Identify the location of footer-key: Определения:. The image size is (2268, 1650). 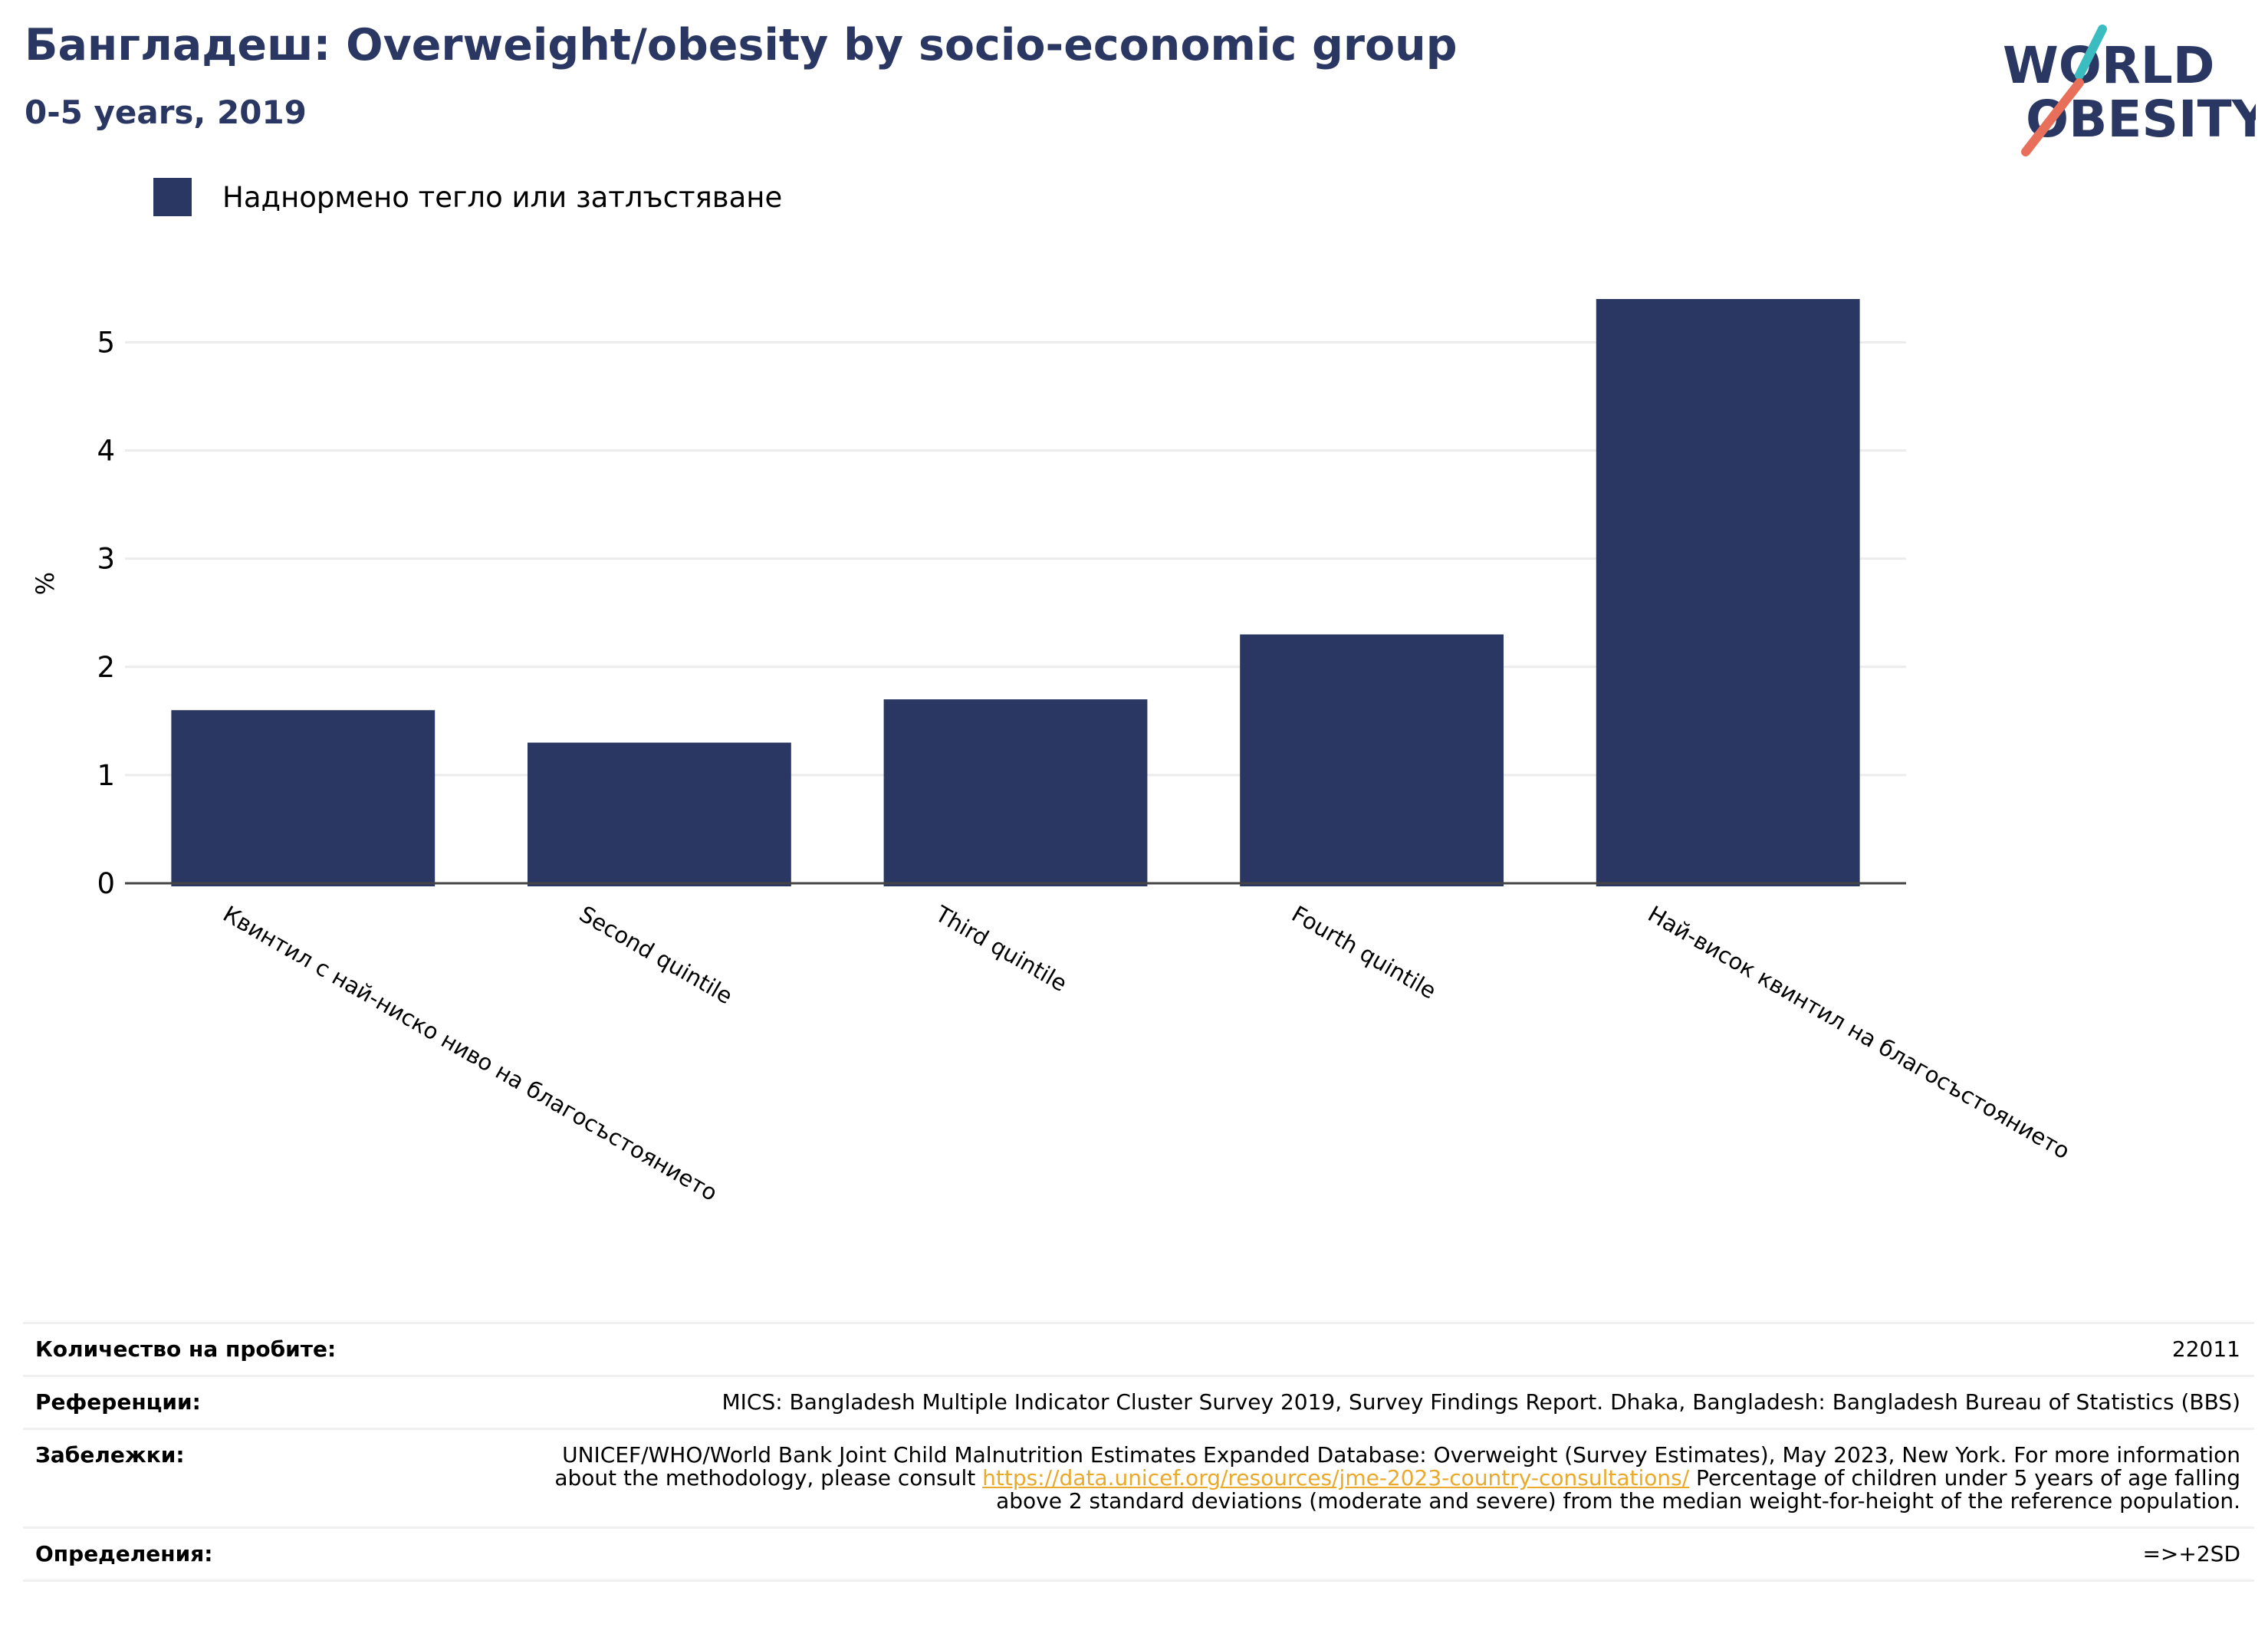
(124, 1553).